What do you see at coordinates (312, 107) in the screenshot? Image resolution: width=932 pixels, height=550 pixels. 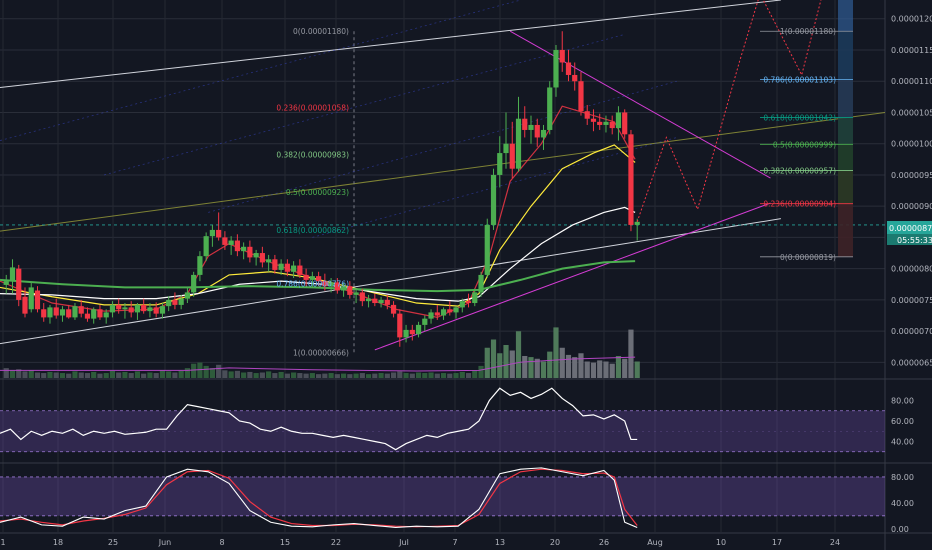 I see `fib-label: 0.236(0.00001058)` at bounding box center [312, 107].